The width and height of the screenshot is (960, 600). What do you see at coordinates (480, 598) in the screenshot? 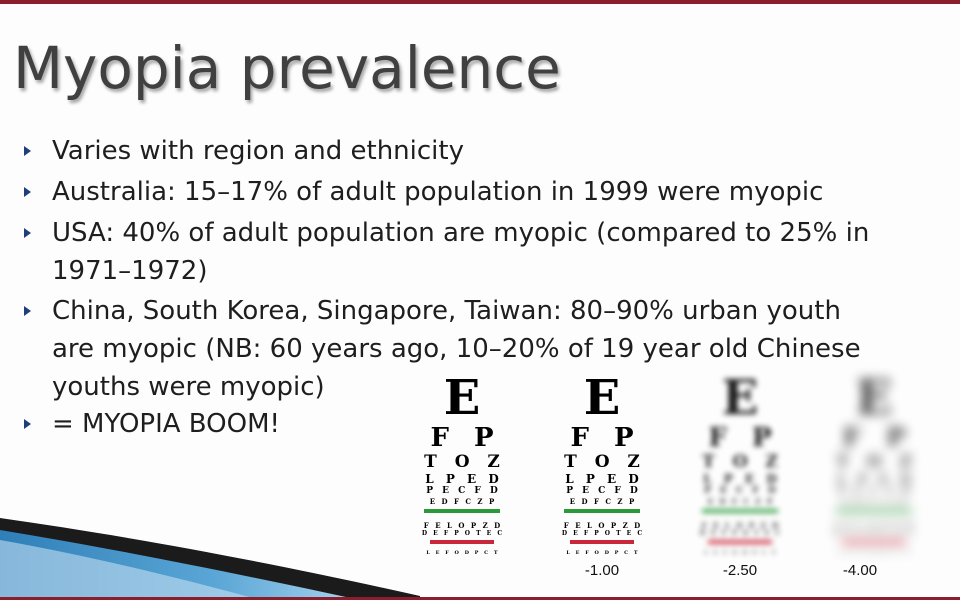
I see `bottom-accent-bar` at bounding box center [480, 598].